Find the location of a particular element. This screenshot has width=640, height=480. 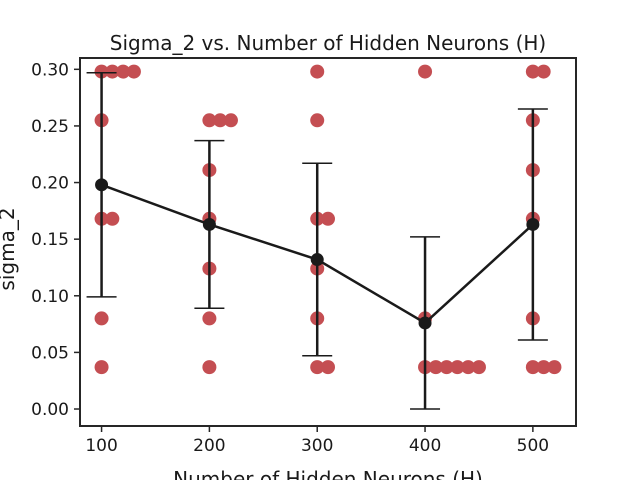

x-tick-label: 400 is located at coordinates (425, 446).